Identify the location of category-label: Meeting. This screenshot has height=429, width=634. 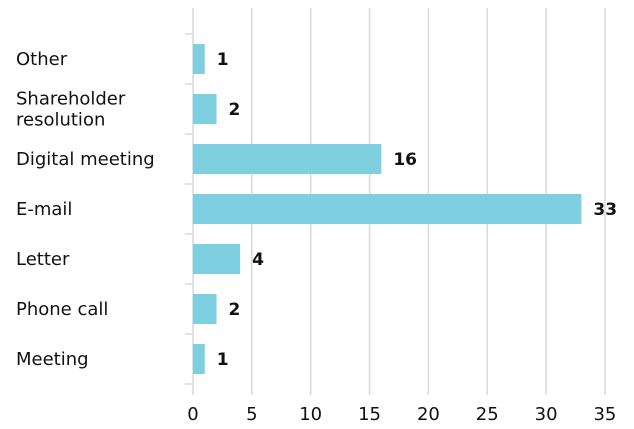
(52, 359).